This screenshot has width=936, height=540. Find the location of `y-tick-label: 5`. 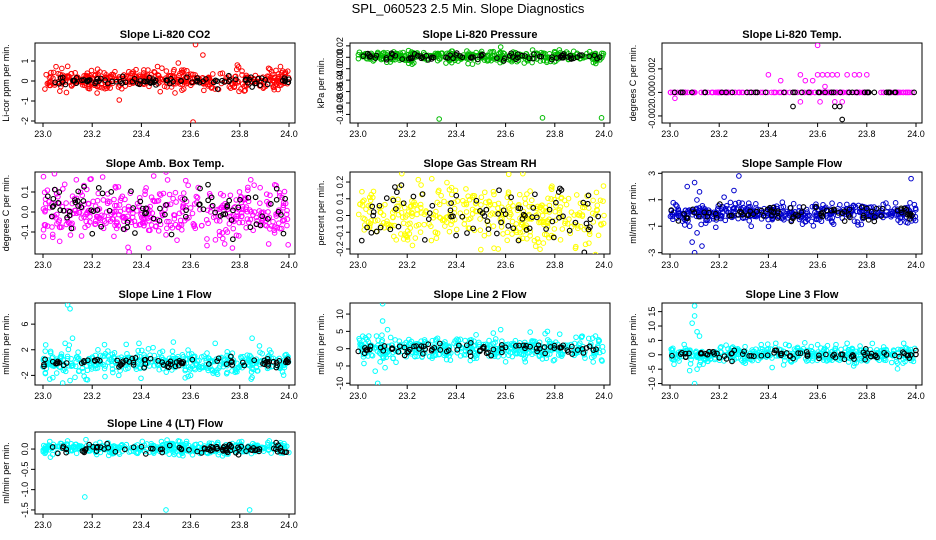

y-tick-label: 5 is located at coordinates (340, 331).